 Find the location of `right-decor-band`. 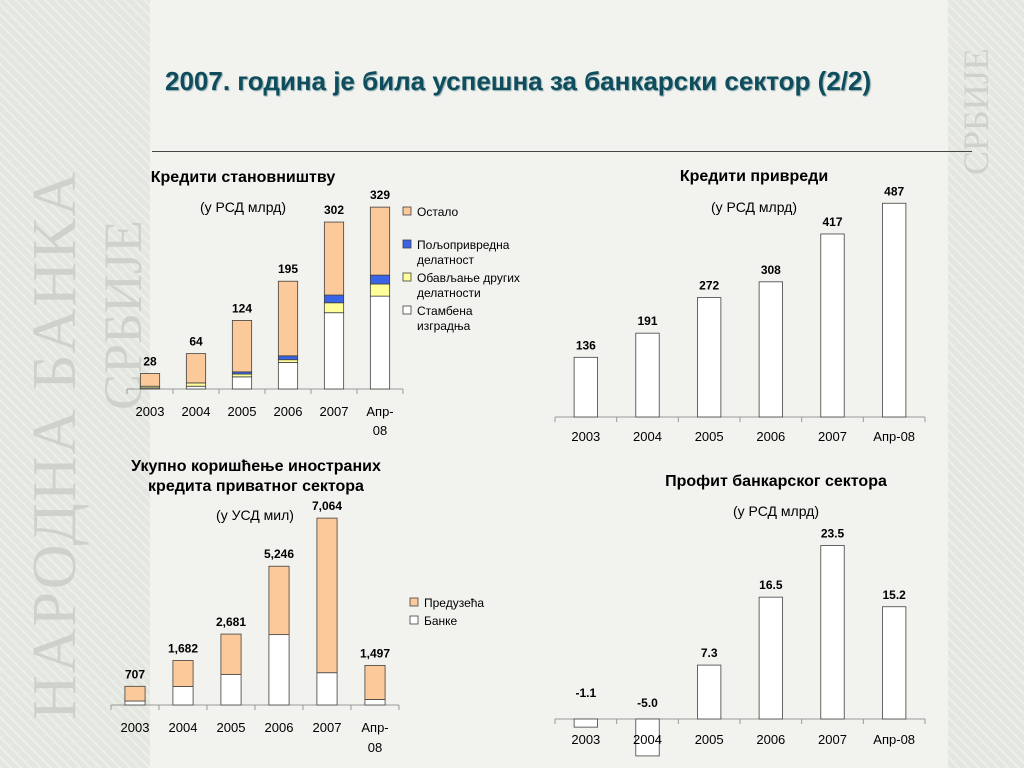

right-decor-band is located at coordinates (986, 384).